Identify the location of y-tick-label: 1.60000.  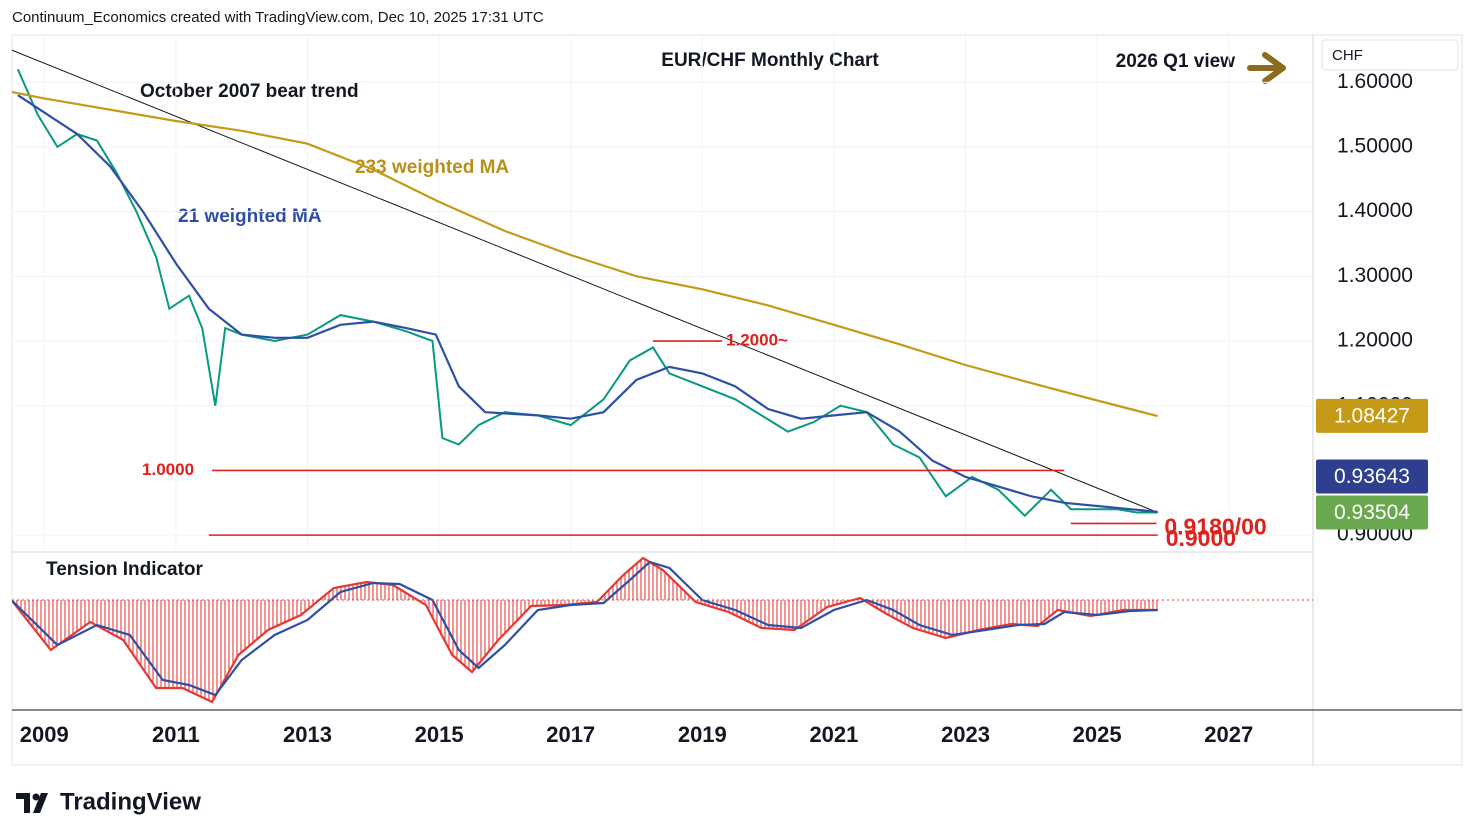
(1375, 81).